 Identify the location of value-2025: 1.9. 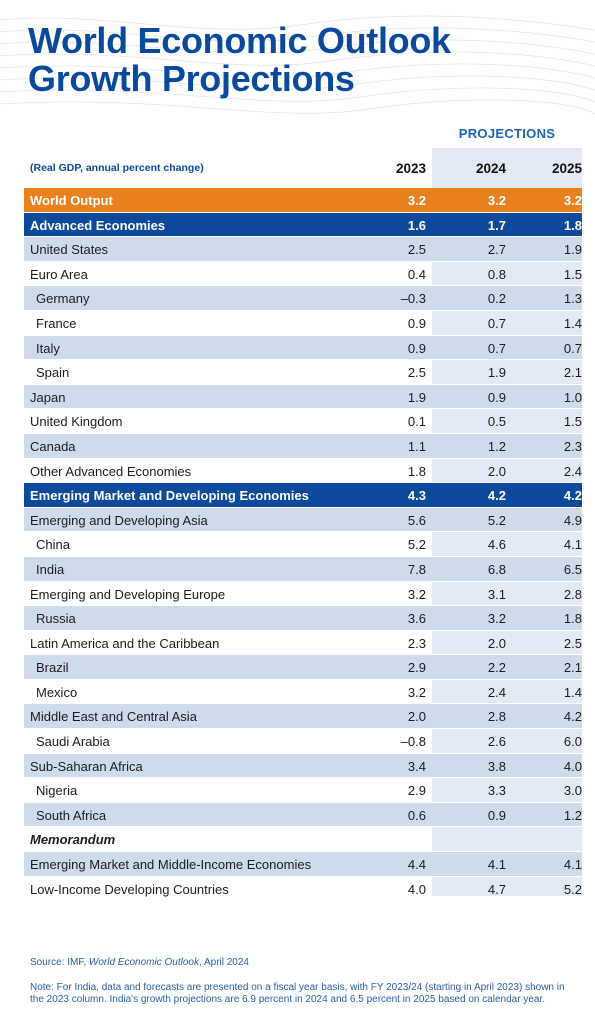
(572, 250).